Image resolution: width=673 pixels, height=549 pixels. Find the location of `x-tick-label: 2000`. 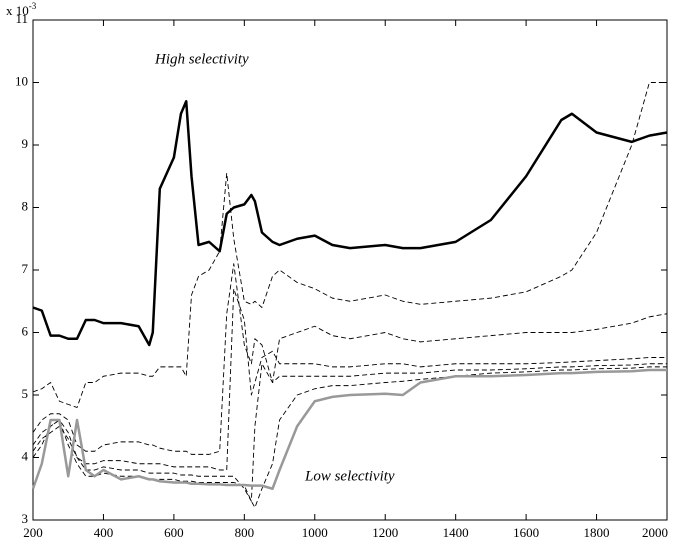

x-tick-label: 2000 is located at coordinates (655, 532).